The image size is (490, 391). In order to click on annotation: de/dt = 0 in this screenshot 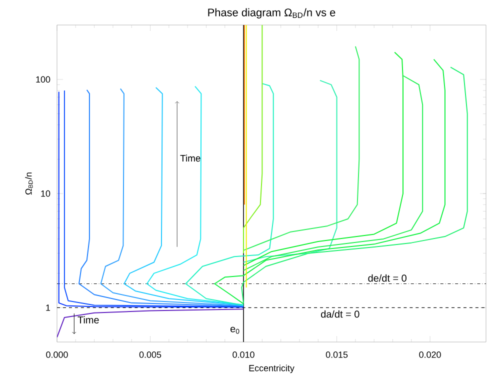, I will do `click(387, 278)`.